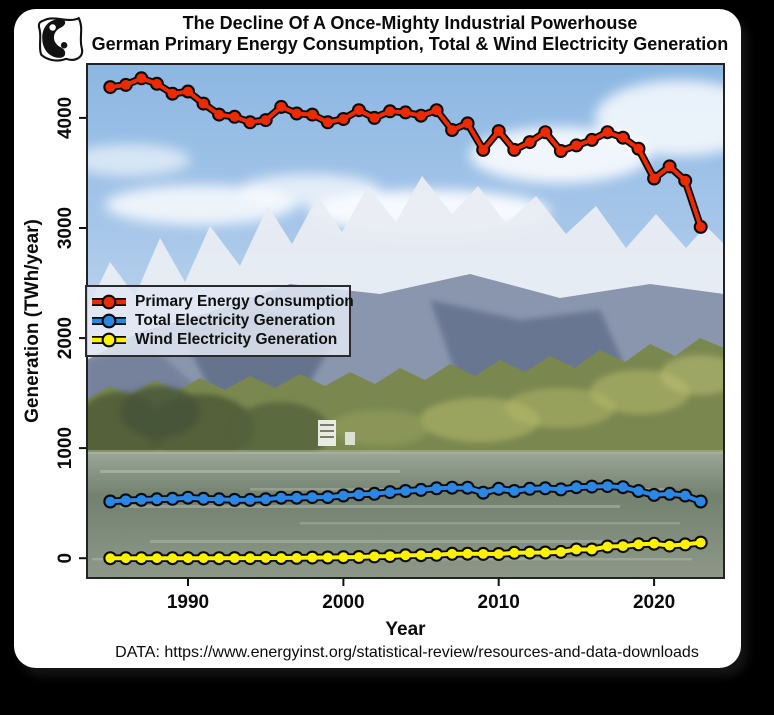 This screenshot has height=715, width=774. What do you see at coordinates (32, 321) in the screenshot?
I see `y-axis-title: Generation (TWh/year)` at bounding box center [32, 321].